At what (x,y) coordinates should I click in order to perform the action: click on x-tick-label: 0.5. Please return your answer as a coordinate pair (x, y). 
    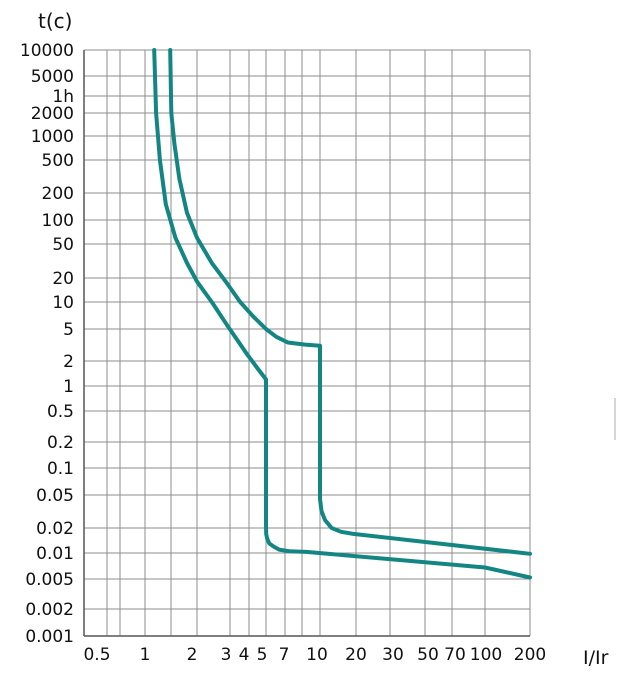
    Looking at the image, I should click on (96, 655).